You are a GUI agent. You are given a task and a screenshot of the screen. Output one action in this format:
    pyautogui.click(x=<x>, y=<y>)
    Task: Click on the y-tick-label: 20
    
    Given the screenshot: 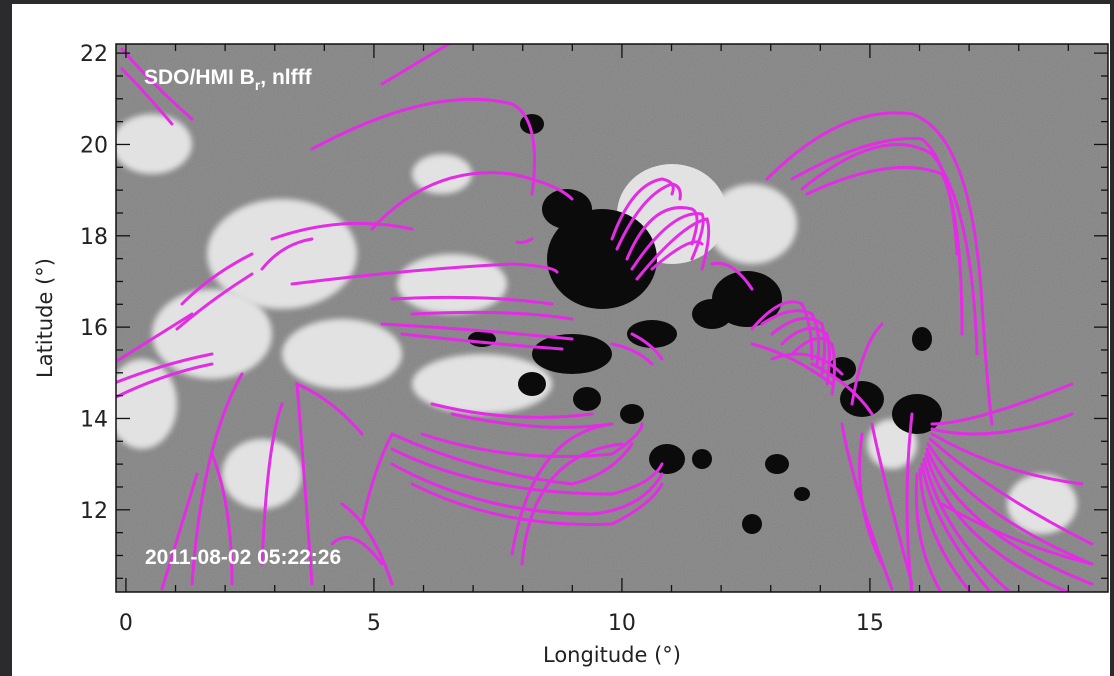 What is the action you would take?
    pyautogui.click(x=94, y=145)
    